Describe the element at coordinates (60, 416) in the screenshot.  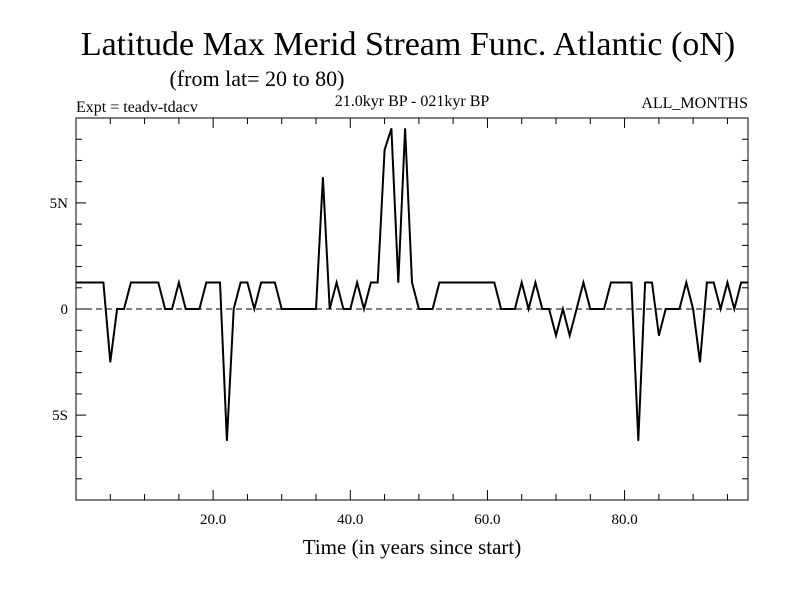
I see `y-tick-label: 5S` at that location.